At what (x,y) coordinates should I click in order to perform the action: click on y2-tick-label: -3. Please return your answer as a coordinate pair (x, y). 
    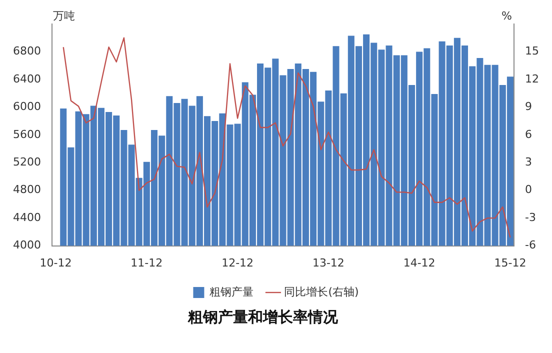
    Looking at the image, I should click on (530, 217).